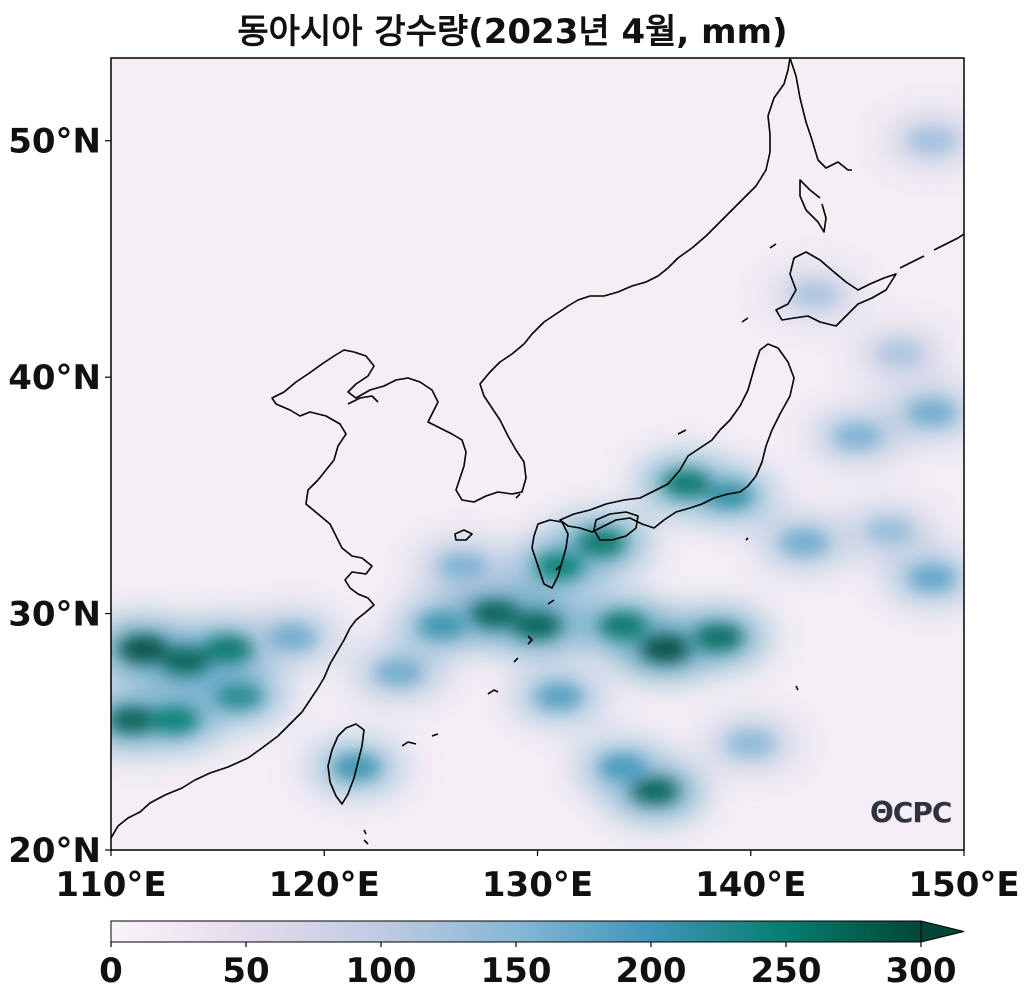 This screenshot has width=1025, height=1002. What do you see at coordinates (911, 812) in the screenshot?
I see `cpc-logo: ΘCPC` at bounding box center [911, 812].